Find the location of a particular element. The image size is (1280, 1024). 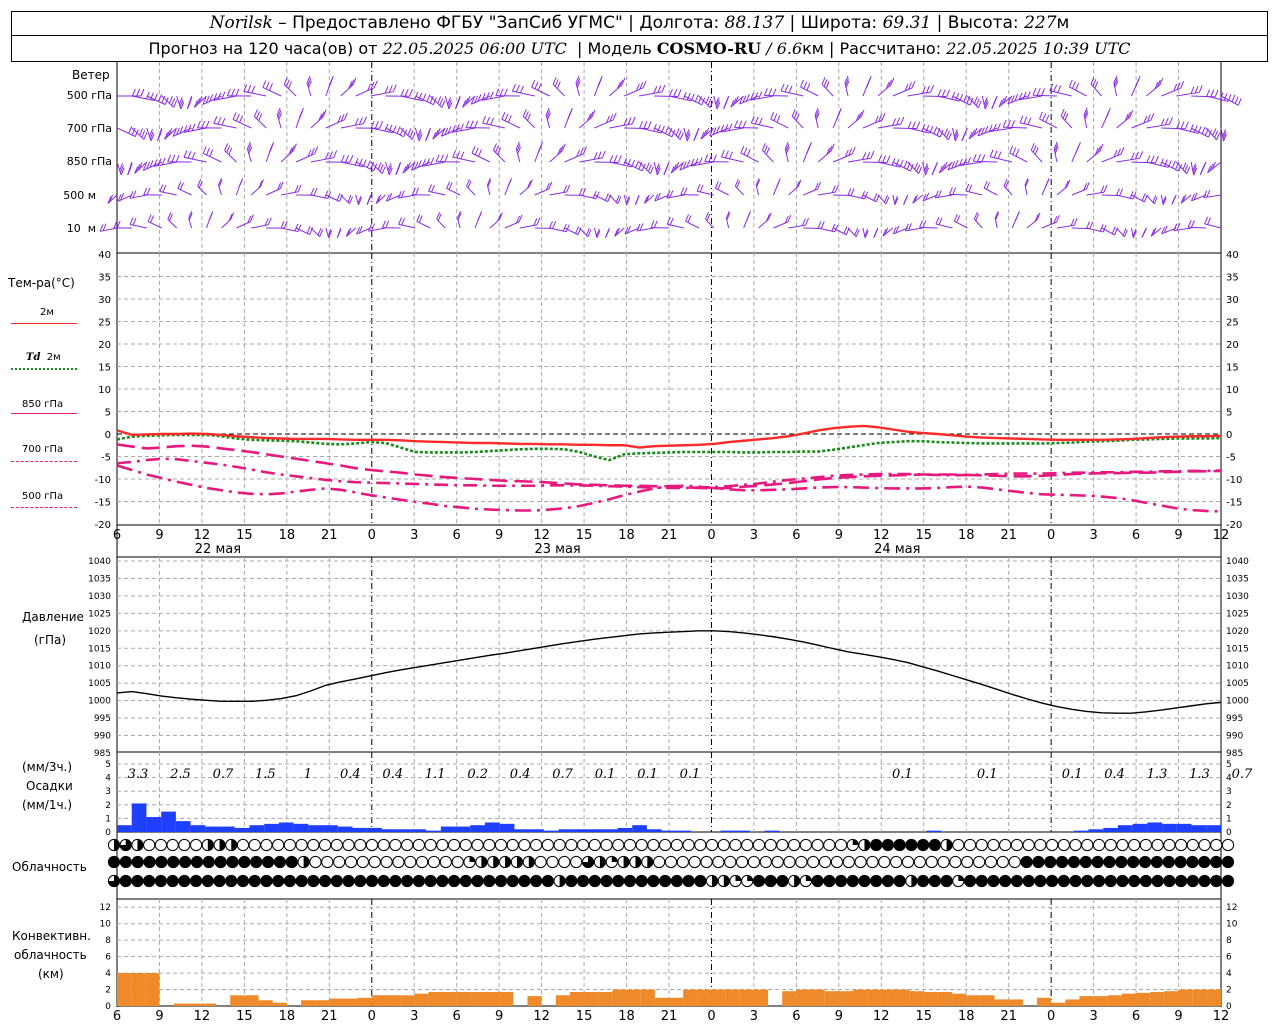

lat-value: 69.31 is located at coordinates (907, 23).